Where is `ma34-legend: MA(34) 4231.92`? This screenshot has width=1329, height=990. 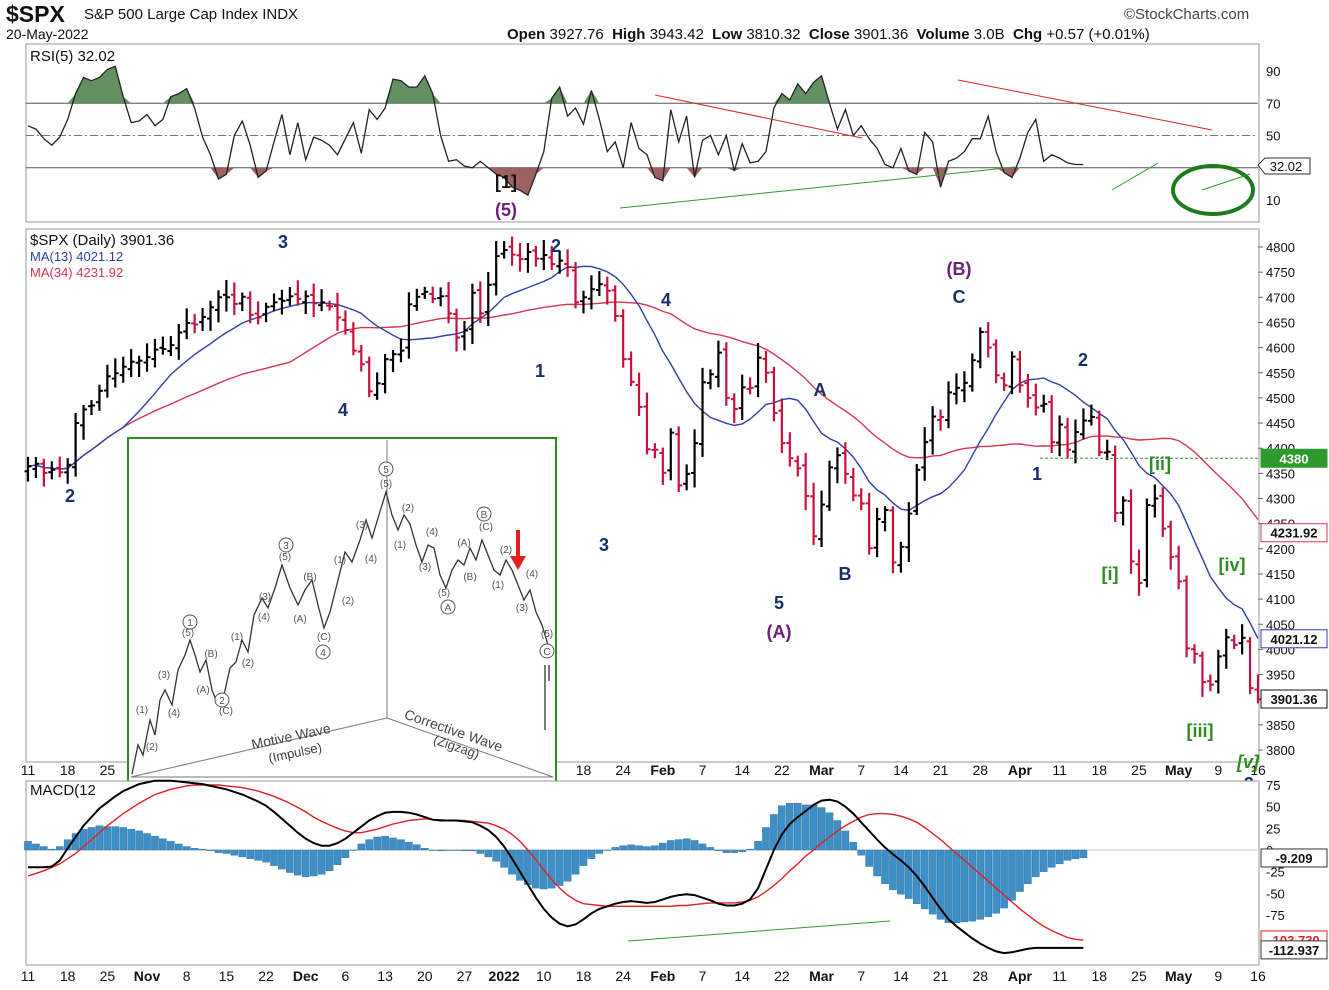
ma34-legend: MA(34) 4231.92 is located at coordinates (76, 272).